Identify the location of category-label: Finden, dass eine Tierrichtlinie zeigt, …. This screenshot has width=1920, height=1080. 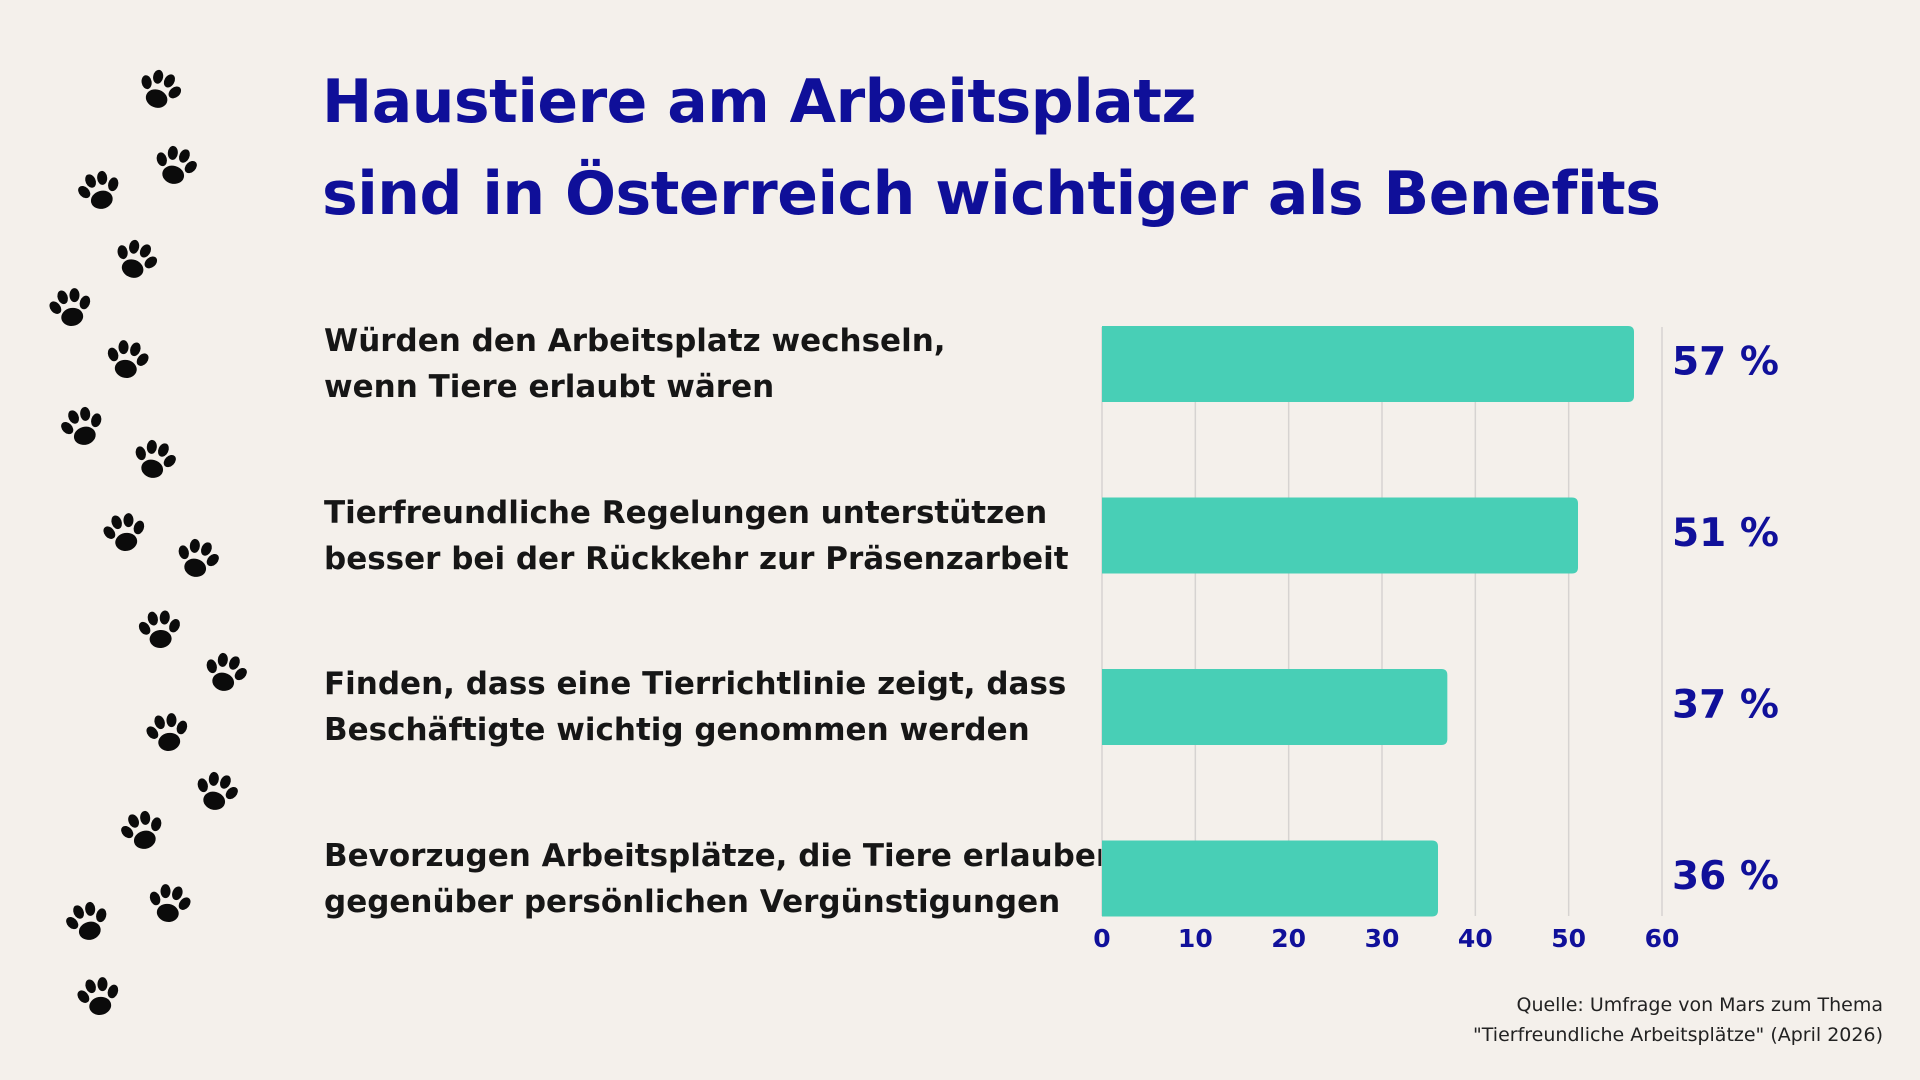
(695, 707).